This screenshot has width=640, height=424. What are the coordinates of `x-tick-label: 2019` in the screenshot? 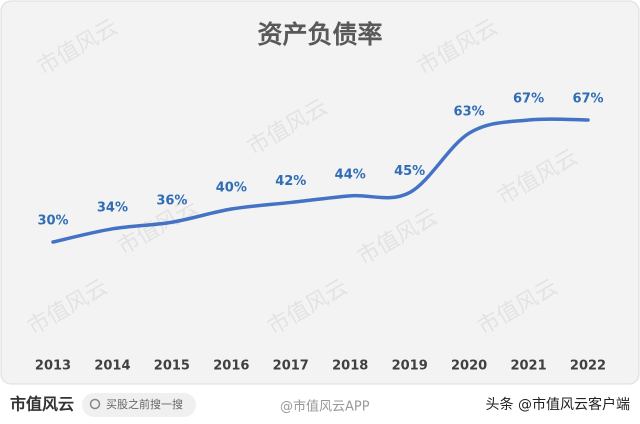 It's located at (410, 366).